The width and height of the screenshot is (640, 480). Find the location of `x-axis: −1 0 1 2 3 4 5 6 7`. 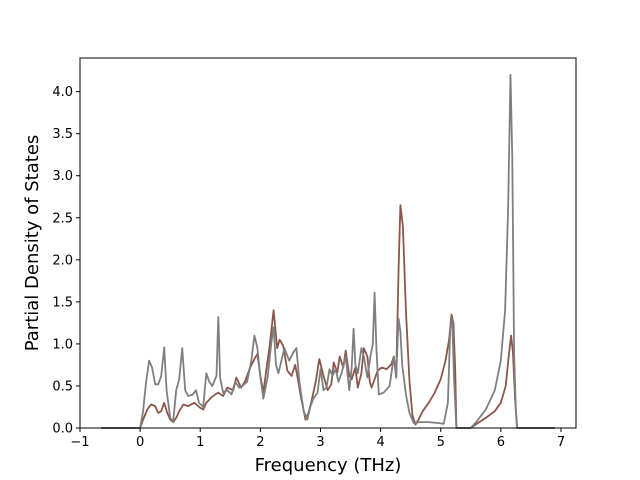

x-axis: −1 0 1 2 3 4 5 6 7 is located at coordinates (317, 439).